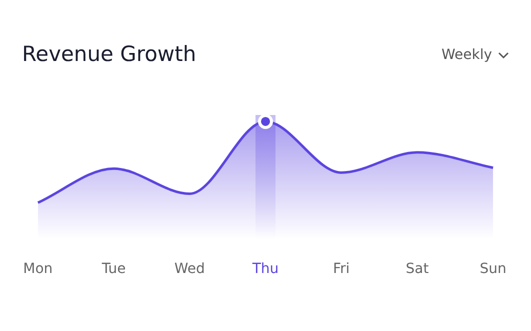 This screenshot has width=531, height=331. Describe the element at coordinates (38, 269) in the screenshot. I see `x-tick-label: Mon` at that location.